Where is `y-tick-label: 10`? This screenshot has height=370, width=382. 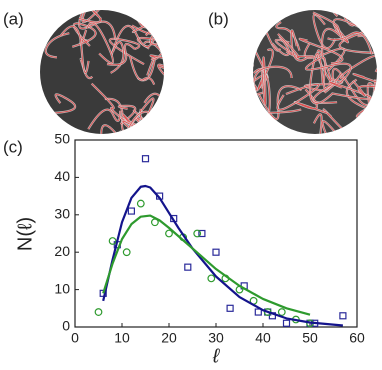
y-tick-label: 10 is located at coordinates (62, 288).